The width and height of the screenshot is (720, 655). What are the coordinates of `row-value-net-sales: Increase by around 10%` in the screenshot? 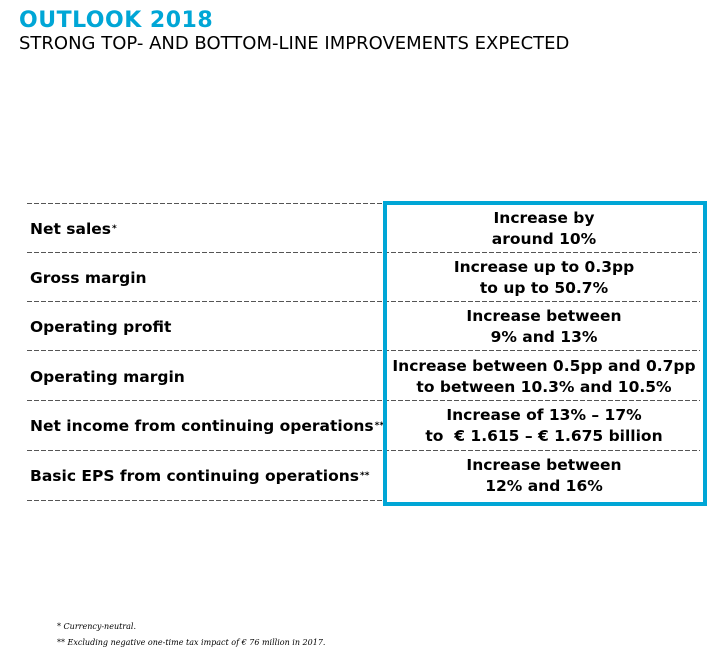 It's located at (544, 228).